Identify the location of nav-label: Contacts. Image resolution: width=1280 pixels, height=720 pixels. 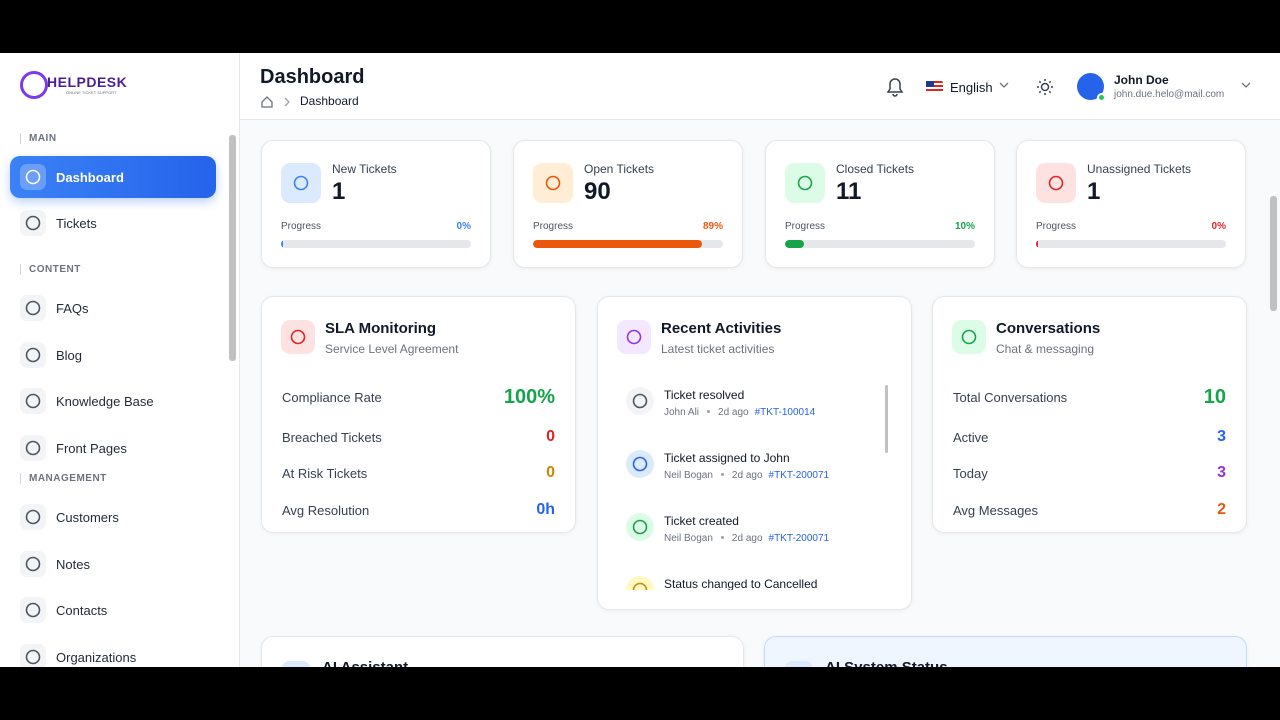
(82, 610).